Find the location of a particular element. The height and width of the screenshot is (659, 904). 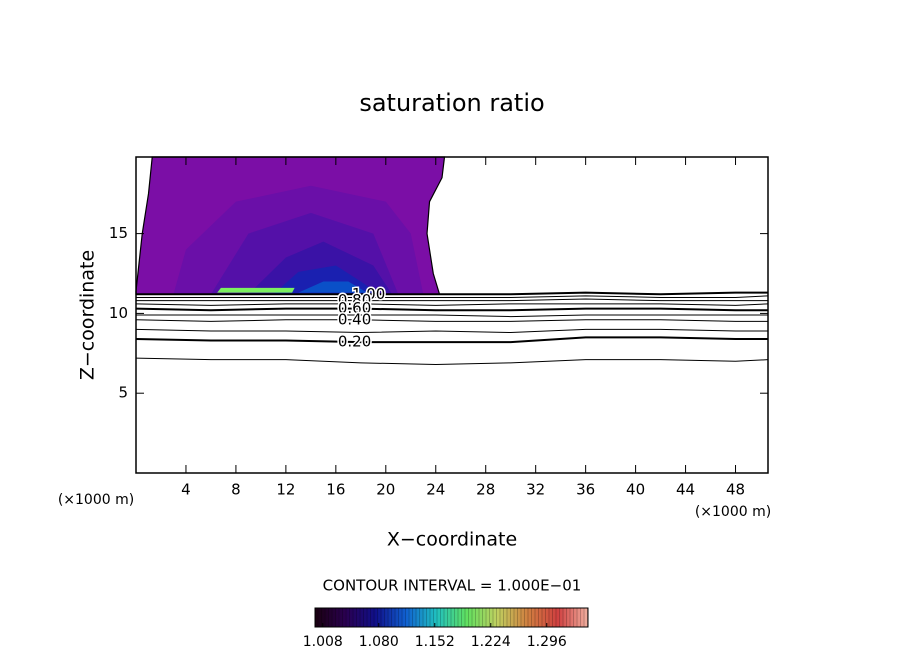

contour-label: 0.80 is located at coordinates (354, 300).